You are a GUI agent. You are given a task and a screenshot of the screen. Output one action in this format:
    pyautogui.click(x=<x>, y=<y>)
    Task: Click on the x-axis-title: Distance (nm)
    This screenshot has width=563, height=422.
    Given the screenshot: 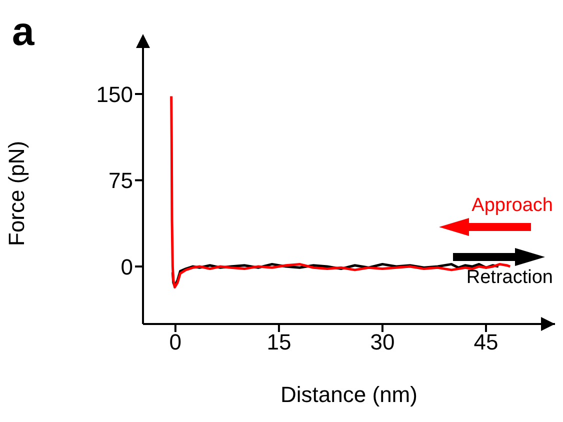 What is the action you would take?
    pyautogui.click(x=349, y=394)
    